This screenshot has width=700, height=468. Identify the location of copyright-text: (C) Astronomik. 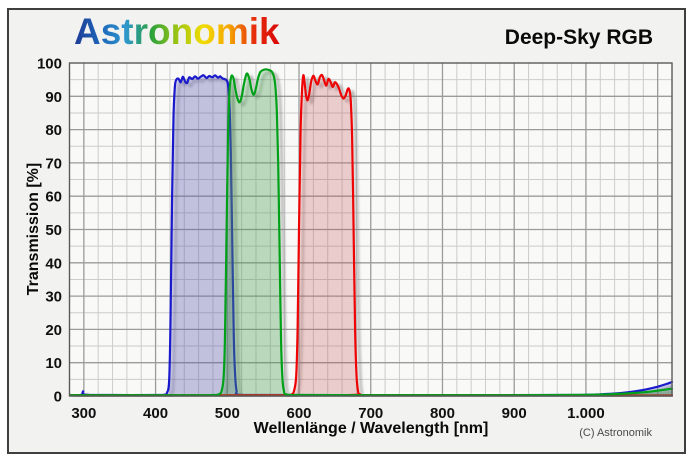
(615, 433).